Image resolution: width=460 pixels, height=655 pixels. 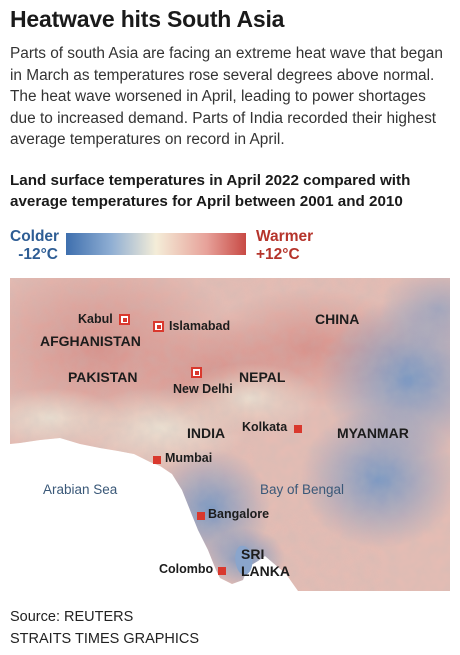 What do you see at coordinates (196, 372) in the screenshot?
I see `capital-marker-new-delhi` at bounding box center [196, 372].